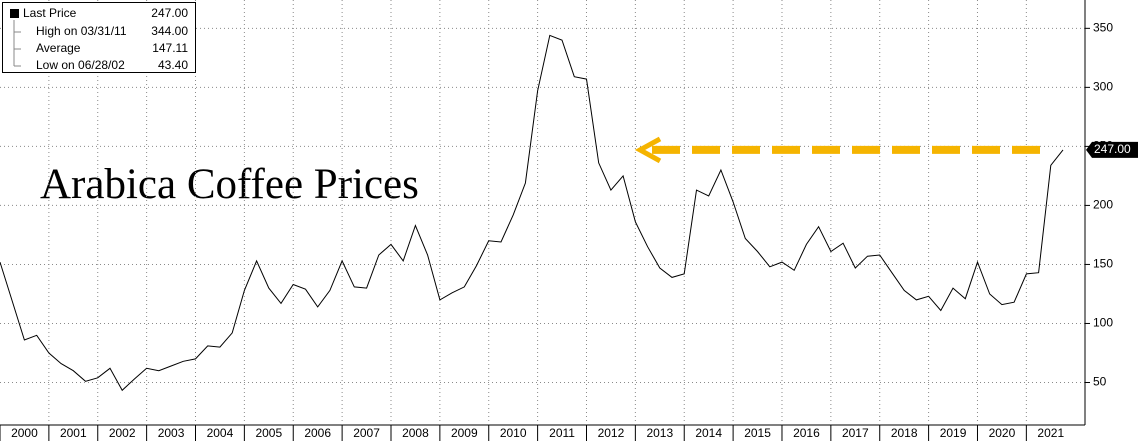  I want to click on x-tick-label: 2001, so click(73, 433).